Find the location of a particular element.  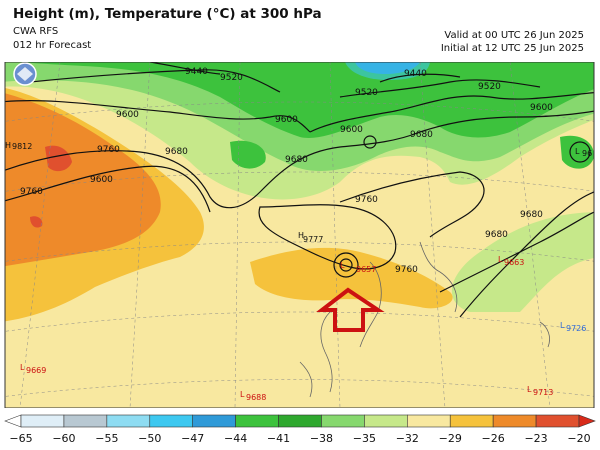

center-value: 9688 is located at coordinates (256, 397).